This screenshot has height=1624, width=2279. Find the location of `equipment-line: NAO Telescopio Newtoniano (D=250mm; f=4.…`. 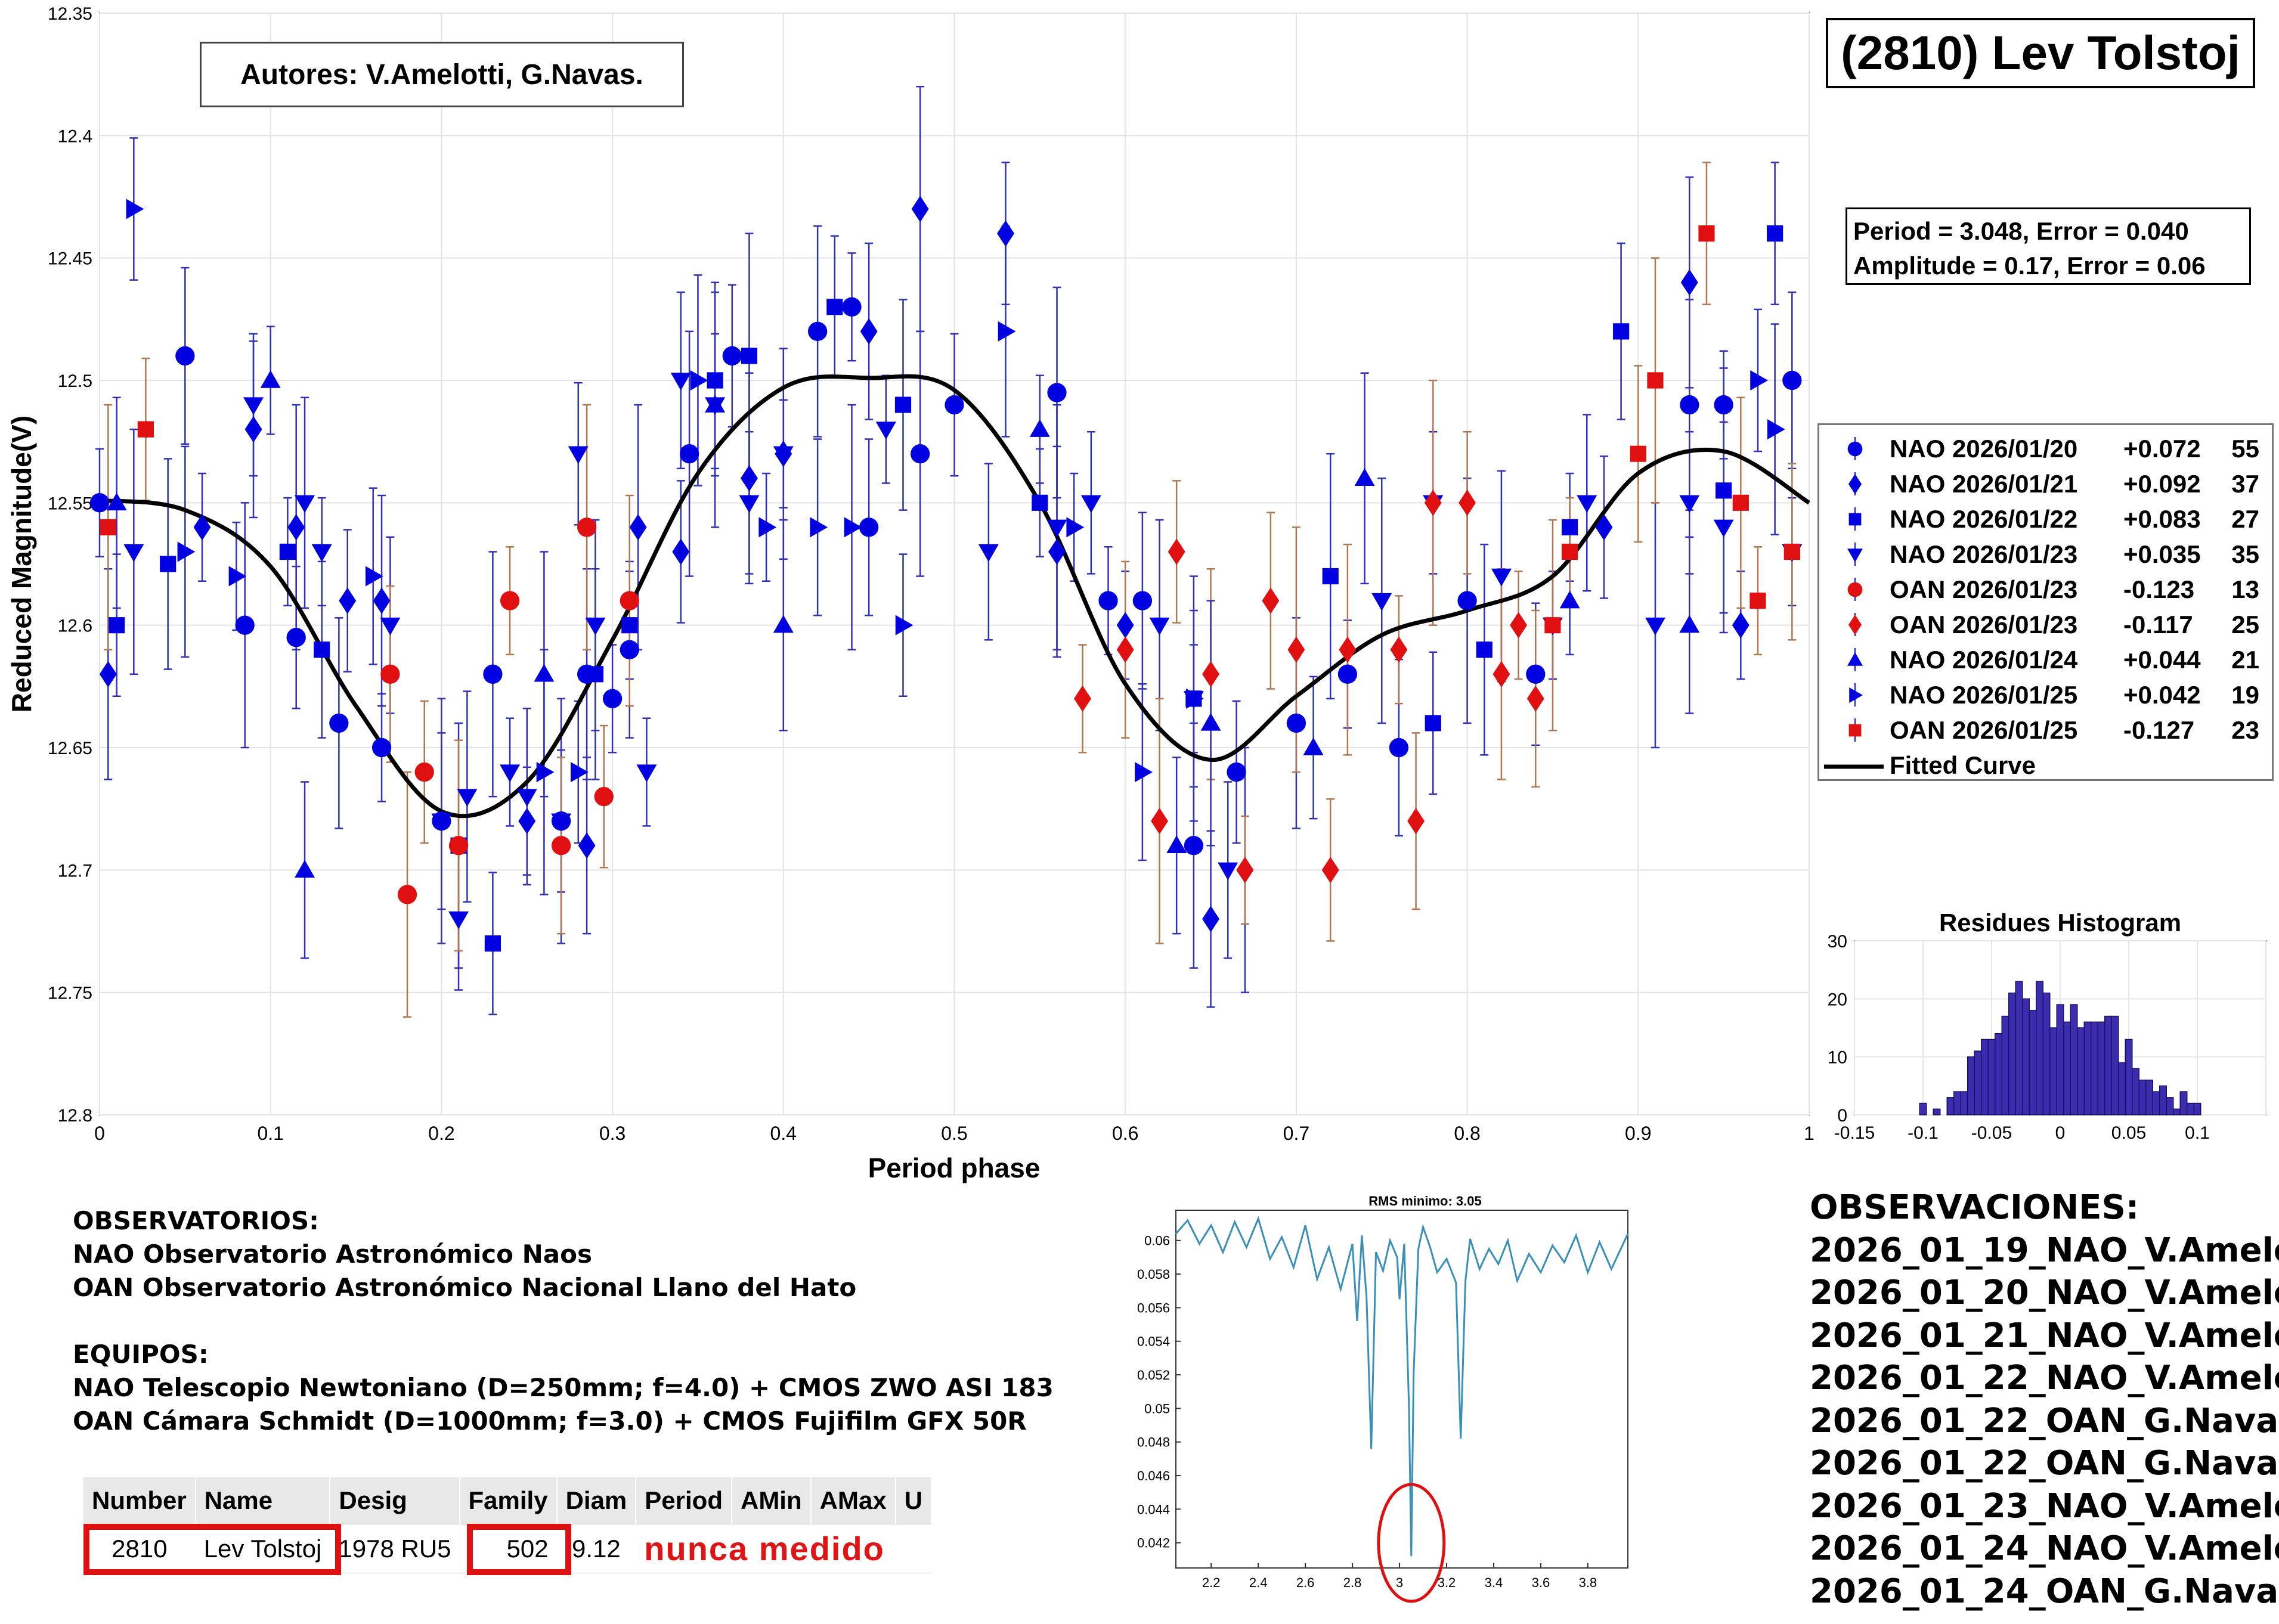

equipment-line: NAO Telescopio Newtoniano (D=250mm; f=4.… is located at coordinates (563, 1387).